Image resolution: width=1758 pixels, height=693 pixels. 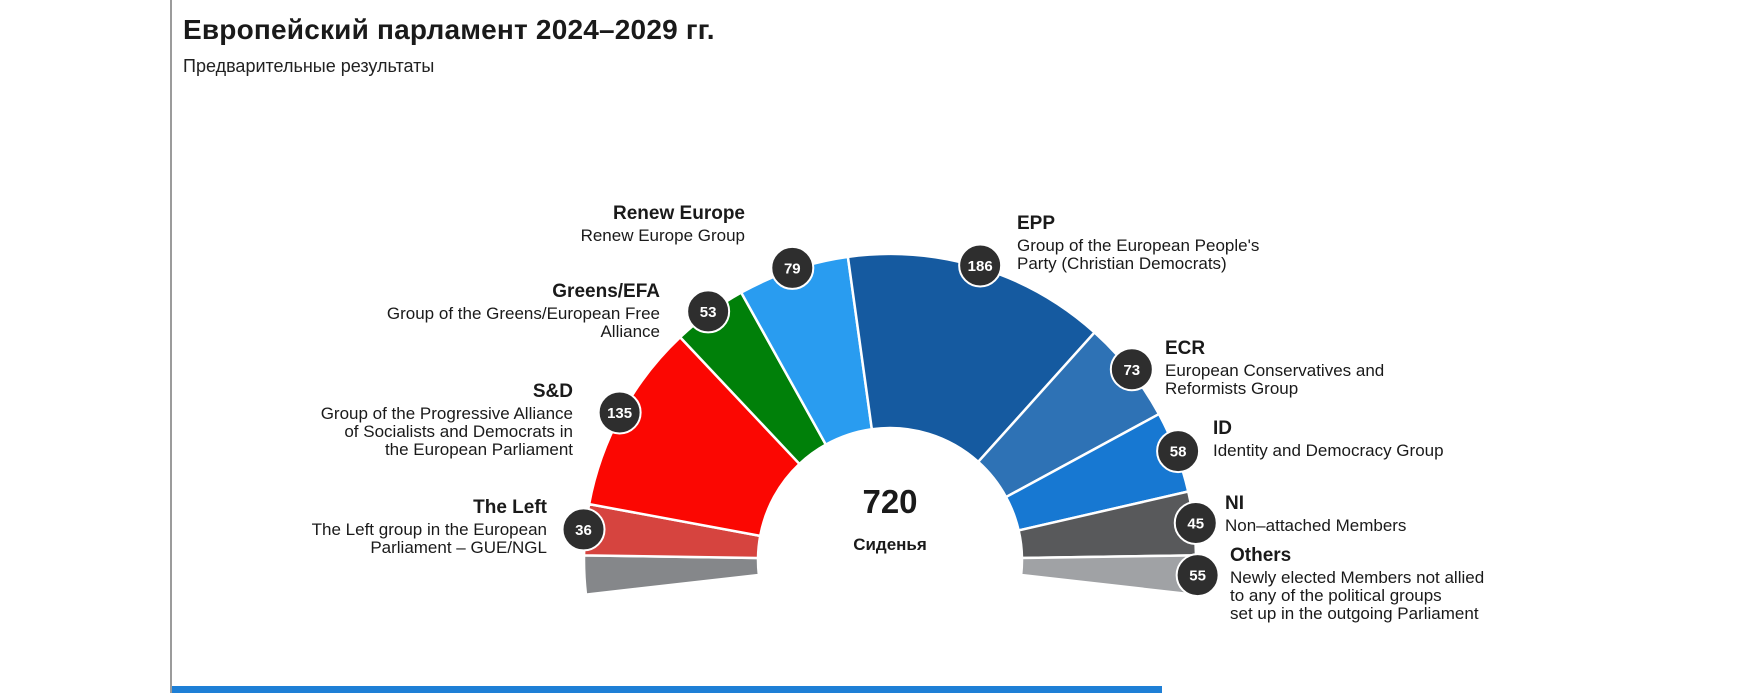 I want to click on group-abbr: Renew Europe, so click(x=679, y=213).